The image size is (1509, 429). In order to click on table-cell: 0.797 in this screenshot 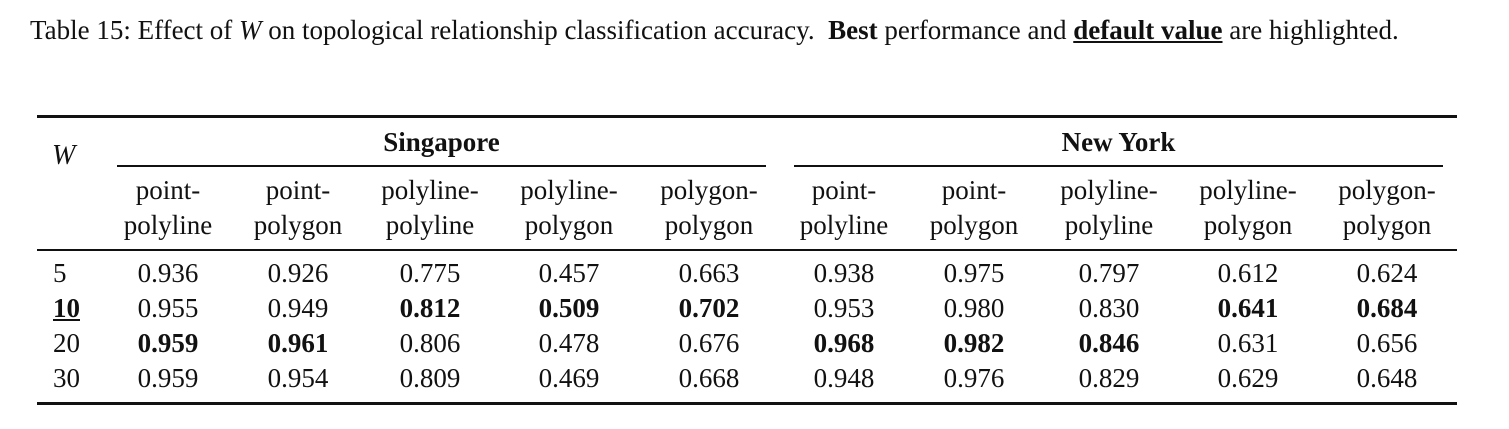, I will do `click(1109, 273)`.